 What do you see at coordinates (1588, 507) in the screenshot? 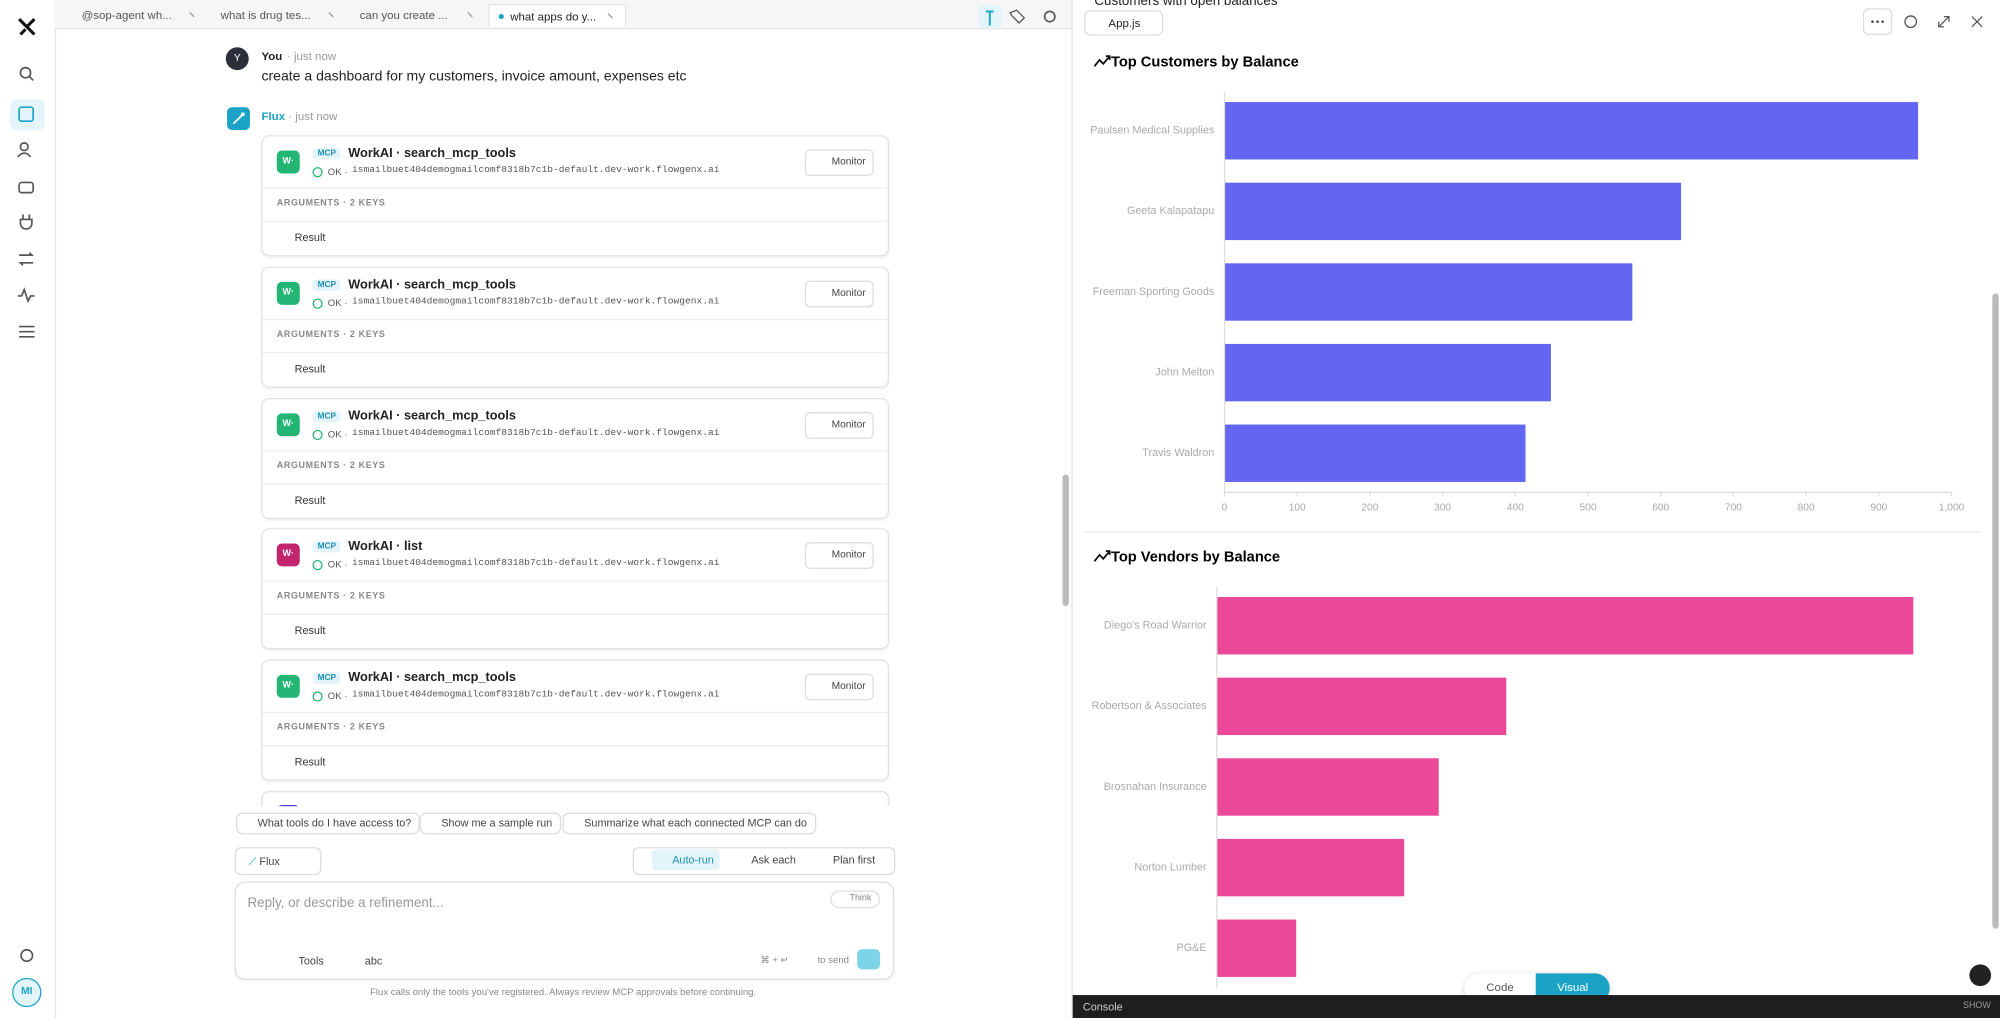
I see `x-tick-label: 500` at bounding box center [1588, 507].